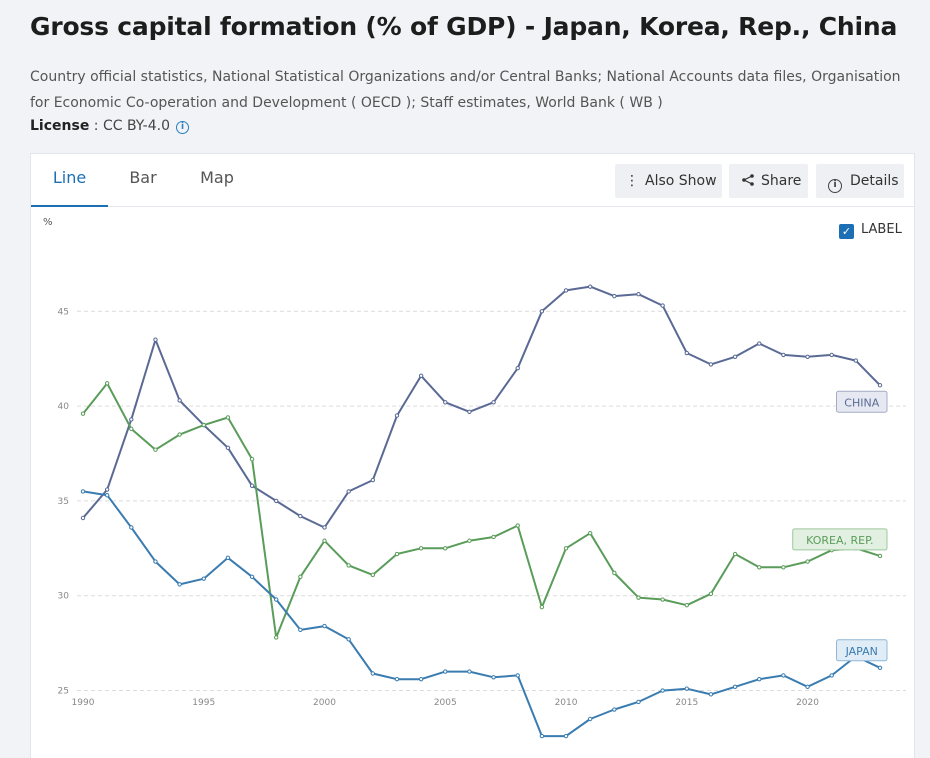  I want to click on share-button: Share, so click(768, 181).